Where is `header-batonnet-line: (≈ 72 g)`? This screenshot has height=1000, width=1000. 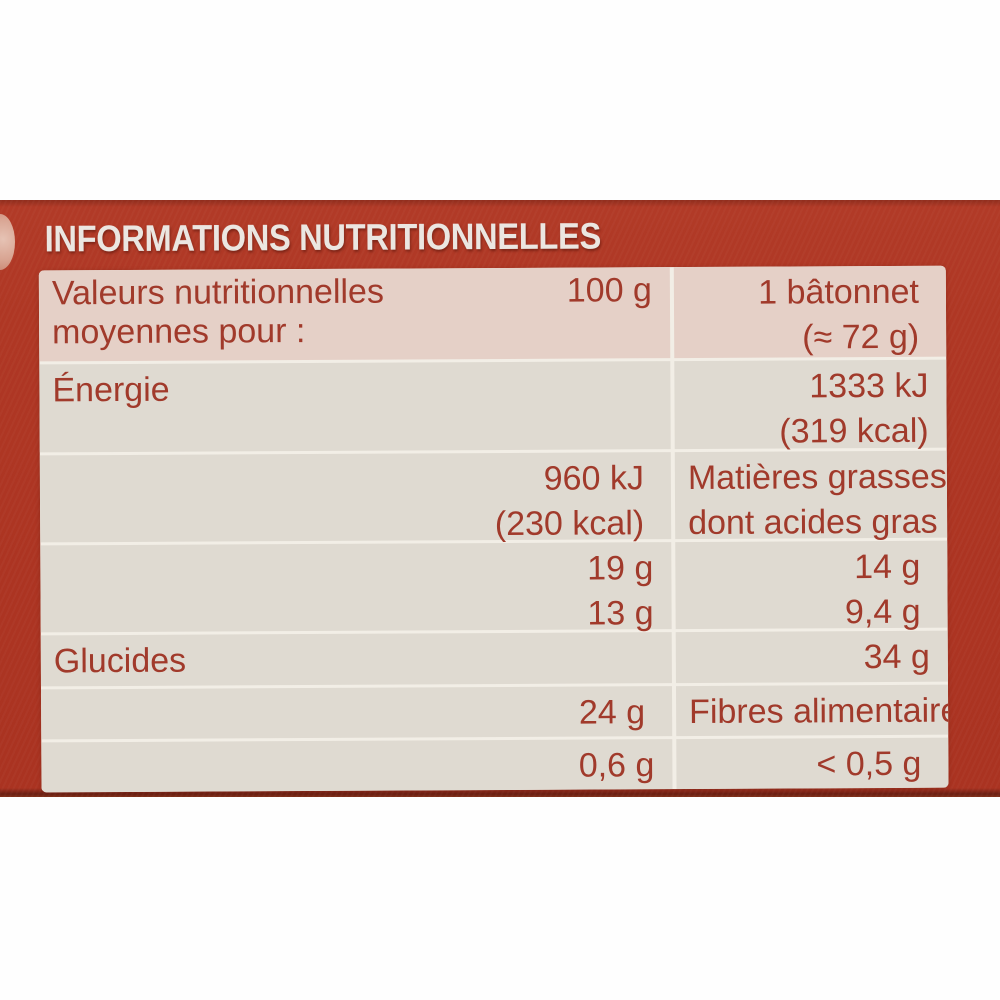 header-batonnet-line: (≈ 72 g) is located at coordinates (861, 337).